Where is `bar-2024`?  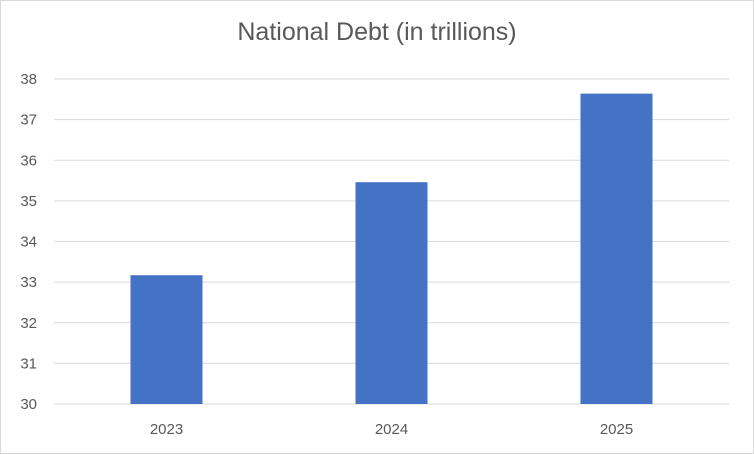 bar-2024 is located at coordinates (391, 293).